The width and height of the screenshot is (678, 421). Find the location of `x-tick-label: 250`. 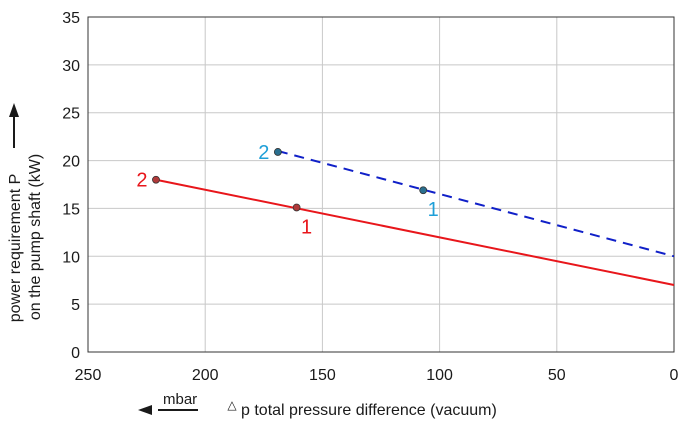

x-tick-label: 250 is located at coordinates (88, 375).